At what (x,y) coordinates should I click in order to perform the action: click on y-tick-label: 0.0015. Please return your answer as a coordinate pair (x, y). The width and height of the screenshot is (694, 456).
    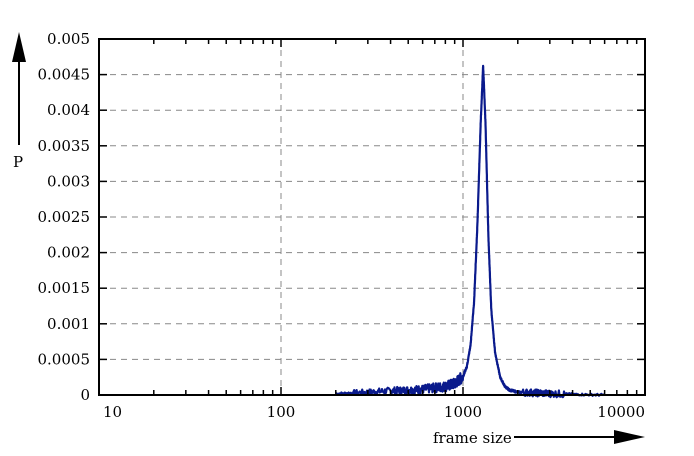
    Looking at the image, I should click on (64, 288).